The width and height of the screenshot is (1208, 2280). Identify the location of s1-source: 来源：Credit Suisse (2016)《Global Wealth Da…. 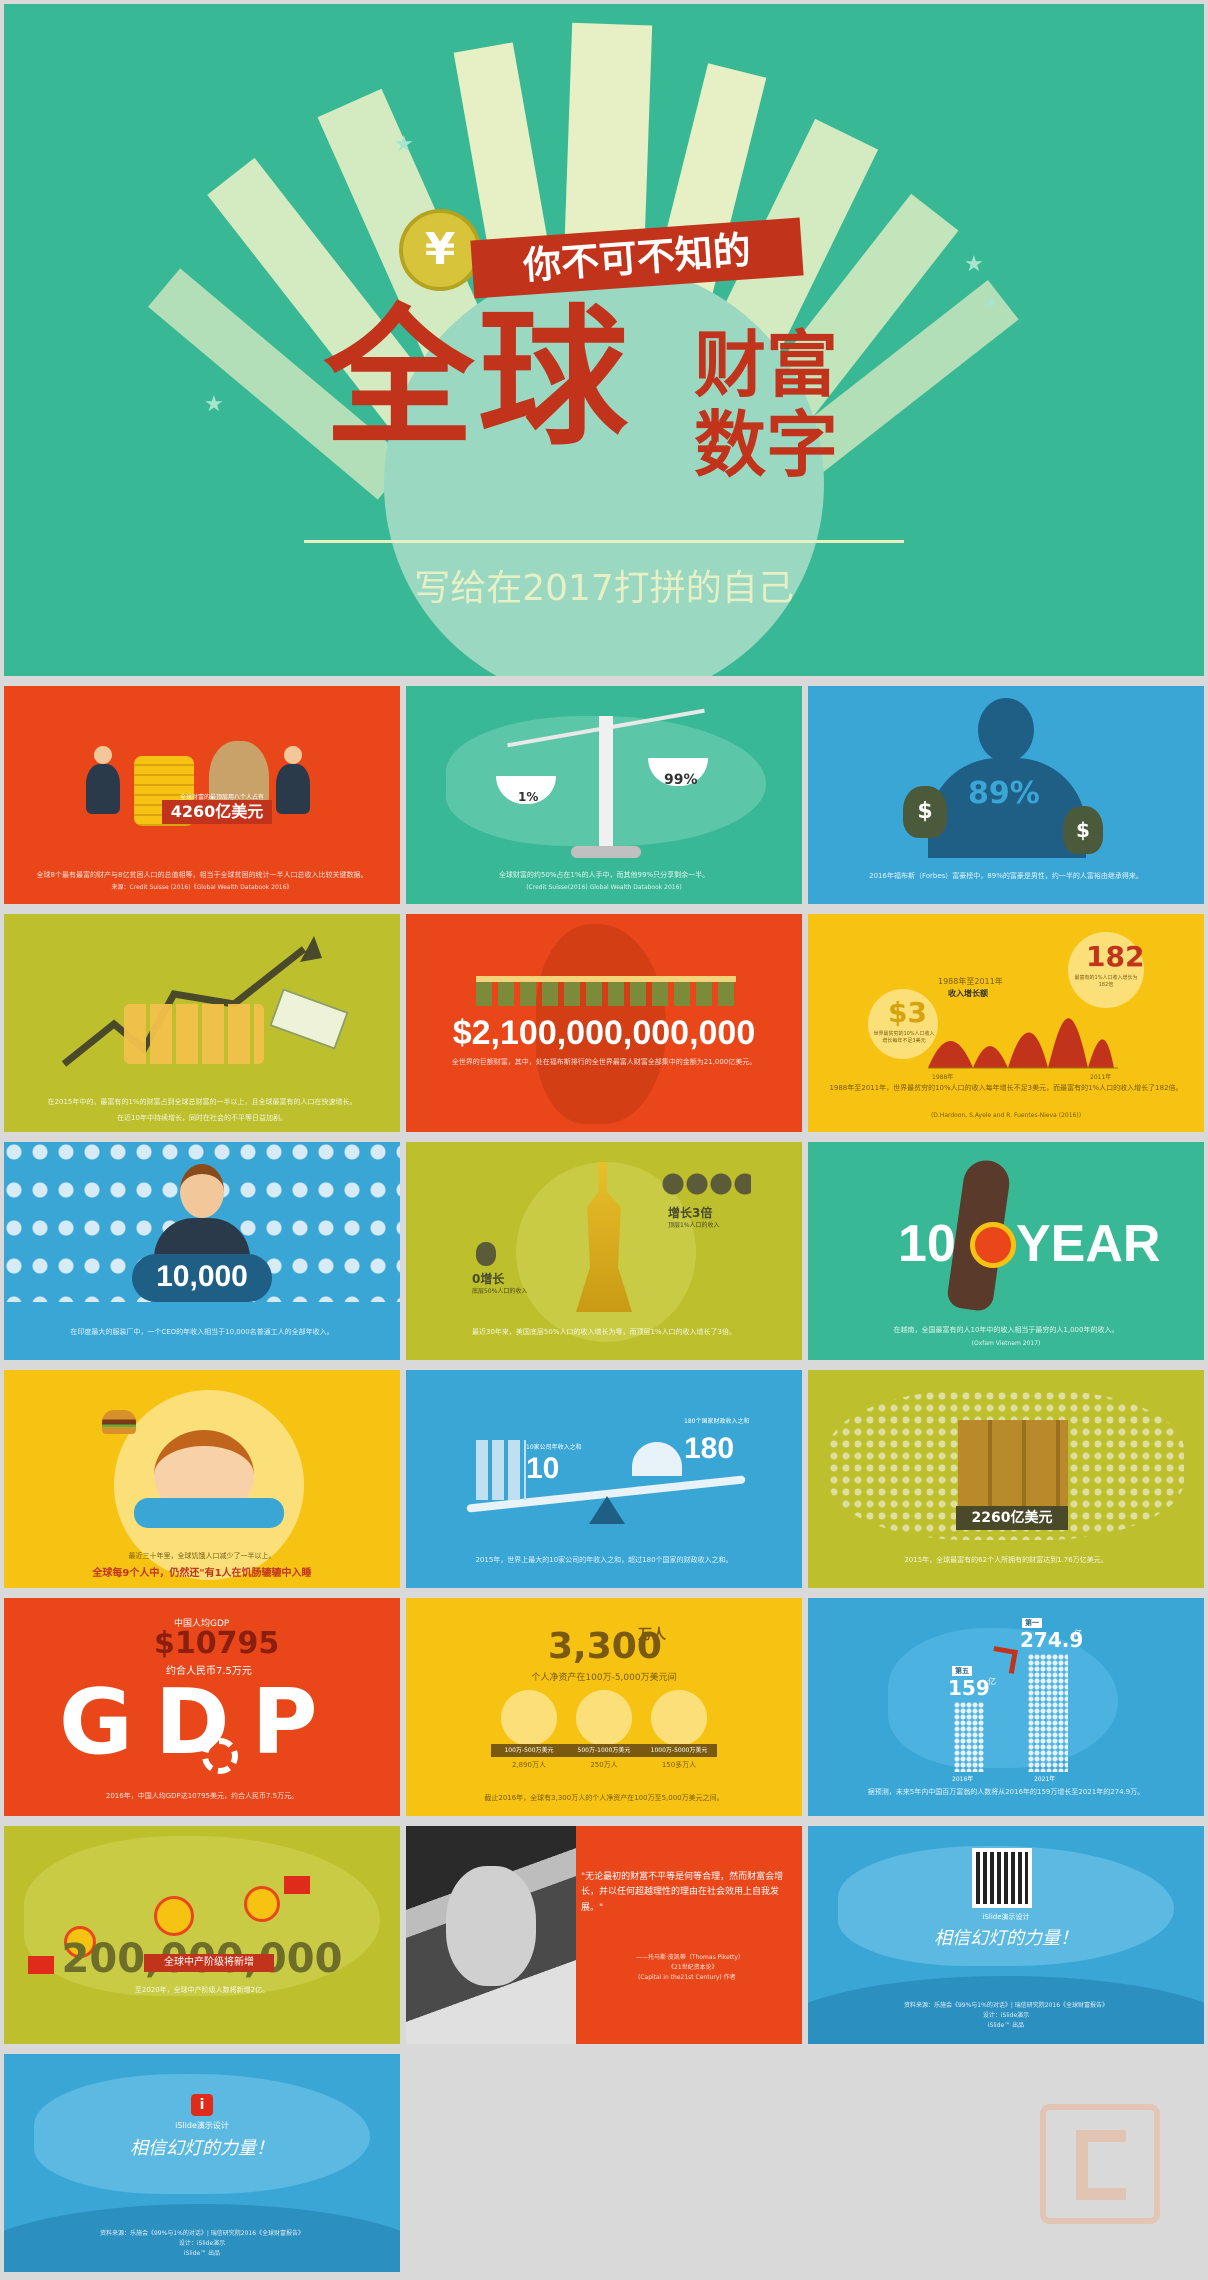
(202, 887).